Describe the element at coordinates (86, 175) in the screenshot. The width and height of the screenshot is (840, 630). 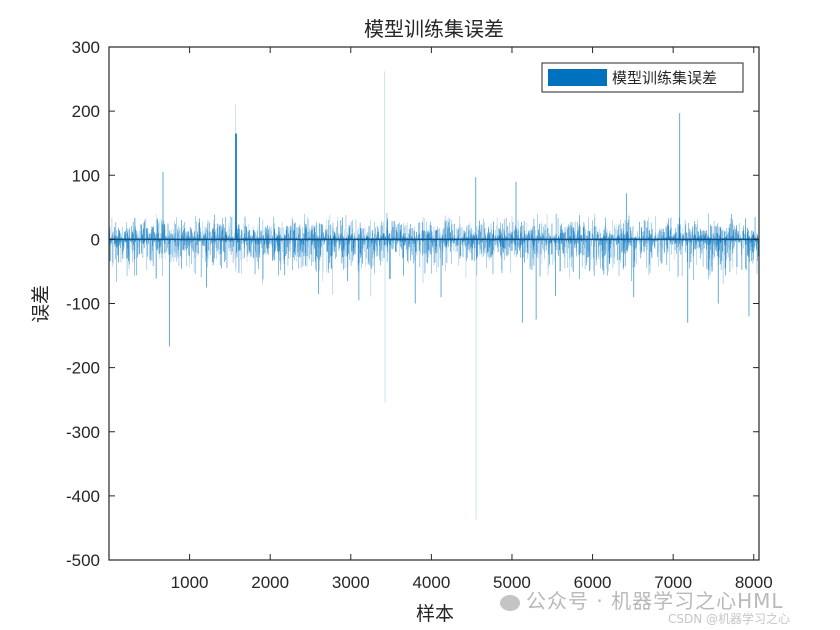
I see `y-tick-label: 100` at that location.